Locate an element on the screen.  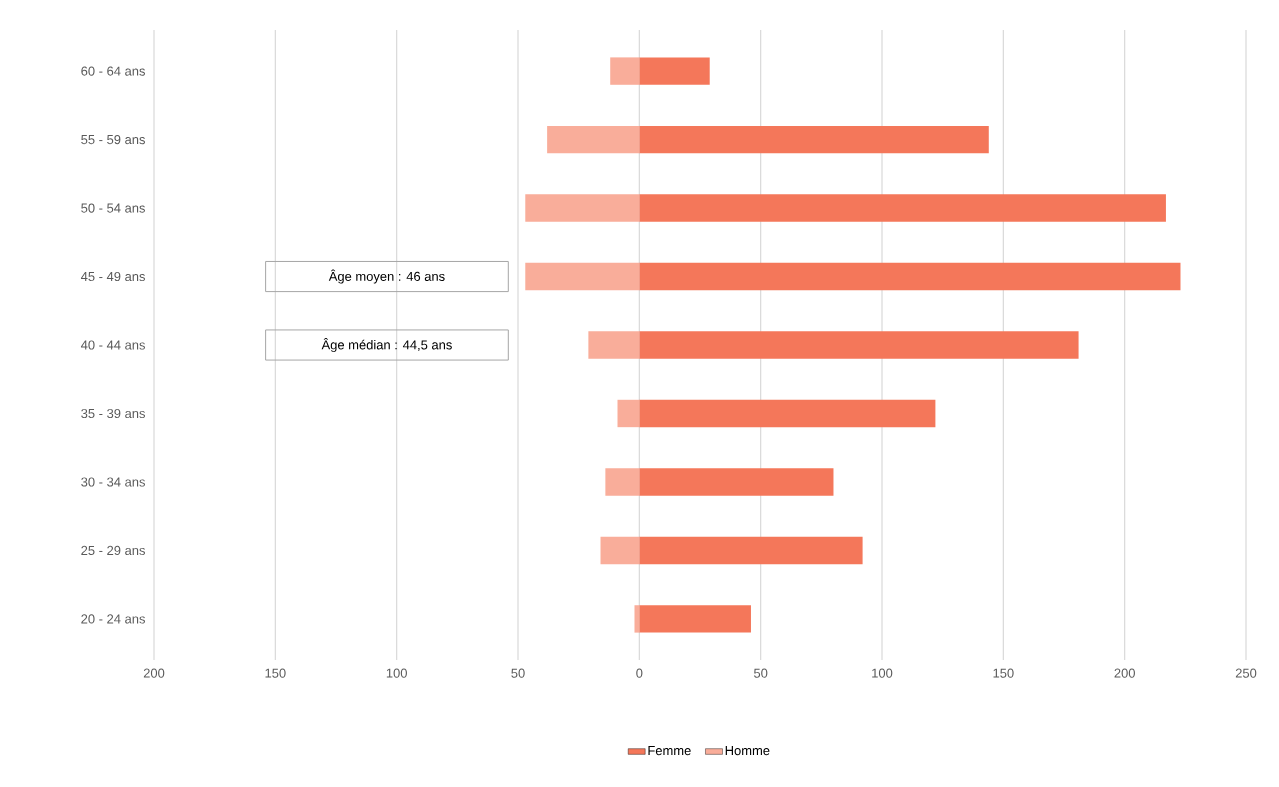
y-tick-label: 40 - 44 ans is located at coordinates (112, 345).